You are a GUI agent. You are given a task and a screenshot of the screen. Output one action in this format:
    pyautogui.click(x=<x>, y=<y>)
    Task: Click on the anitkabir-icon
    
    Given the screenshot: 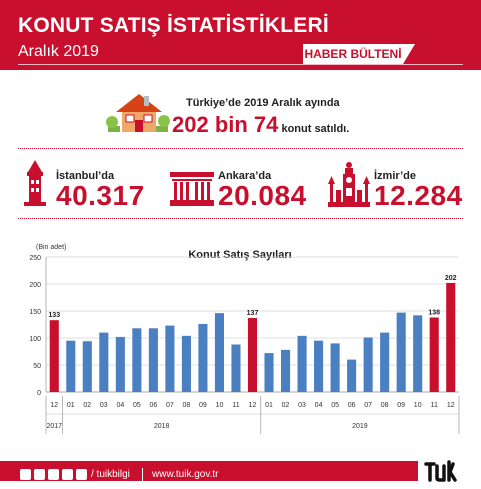 What is the action you would take?
    pyautogui.click(x=192, y=189)
    